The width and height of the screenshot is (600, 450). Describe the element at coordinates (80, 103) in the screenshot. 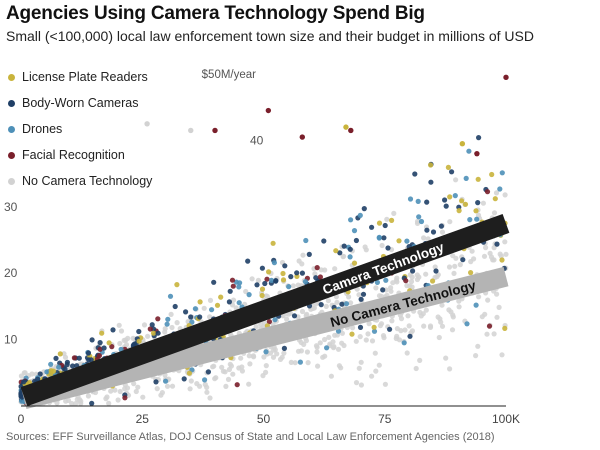

I see `legend-item-body-worn-cameras: Body-Worn Cameras` at that location.